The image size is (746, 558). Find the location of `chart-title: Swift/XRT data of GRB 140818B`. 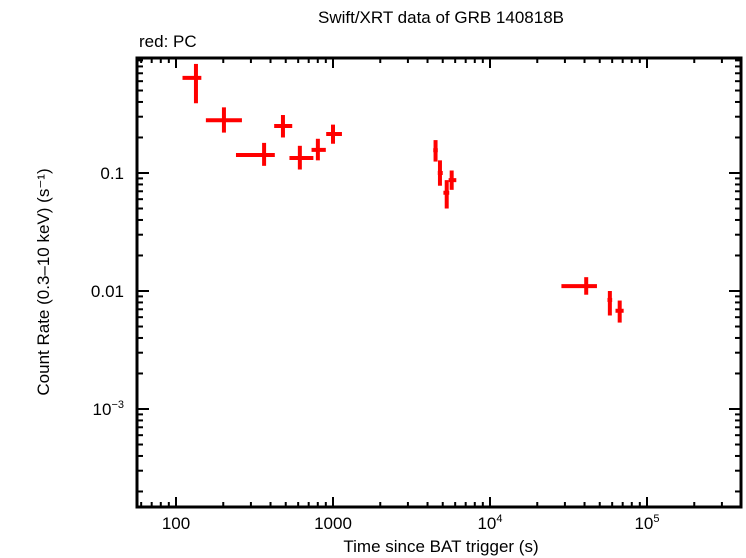

chart-title: Swift/XRT data of GRB 140818B is located at coordinates (373, 18).